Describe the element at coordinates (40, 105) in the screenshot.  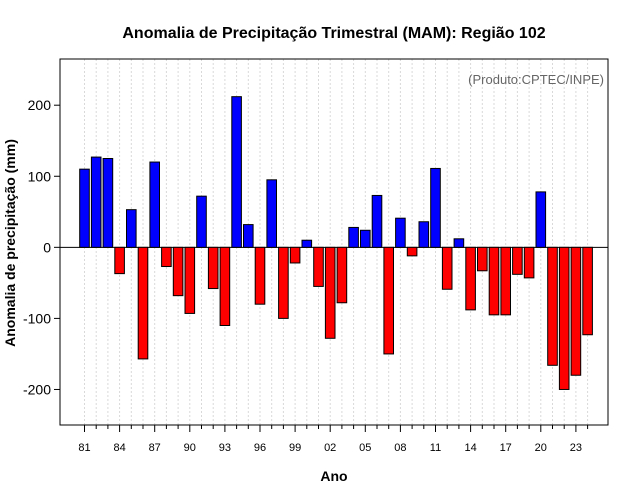
I see `y-tick-label: 200` at that location.